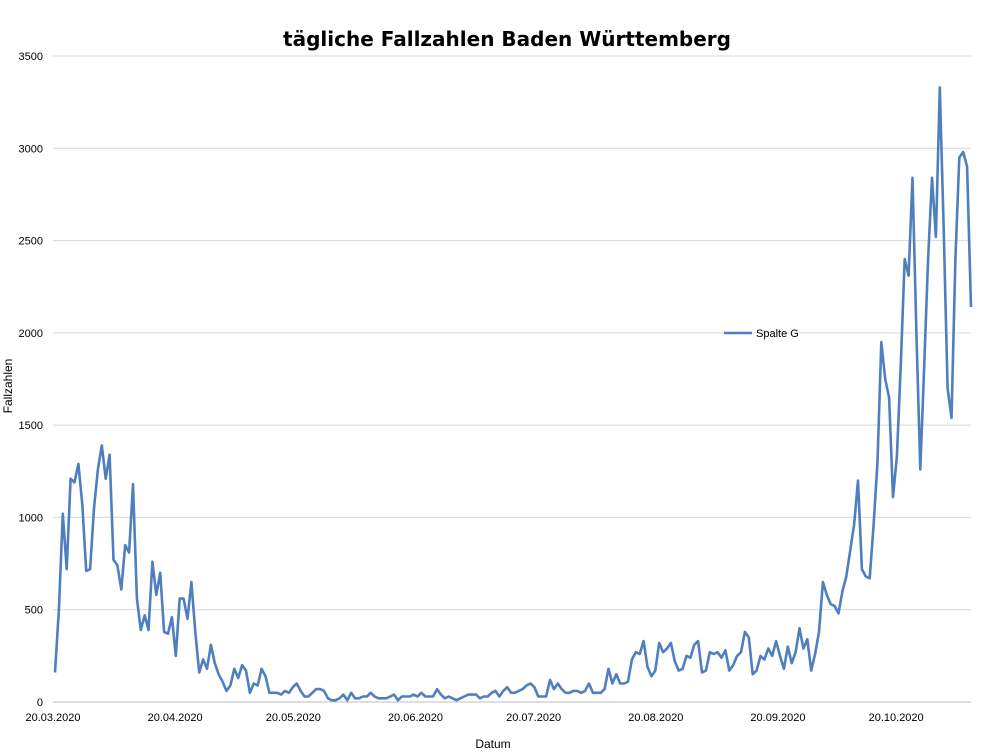 The height and width of the screenshot is (756, 989). Describe the element at coordinates (655, 718) in the screenshot. I see `x-tick-label: 20.08.2020` at that location.